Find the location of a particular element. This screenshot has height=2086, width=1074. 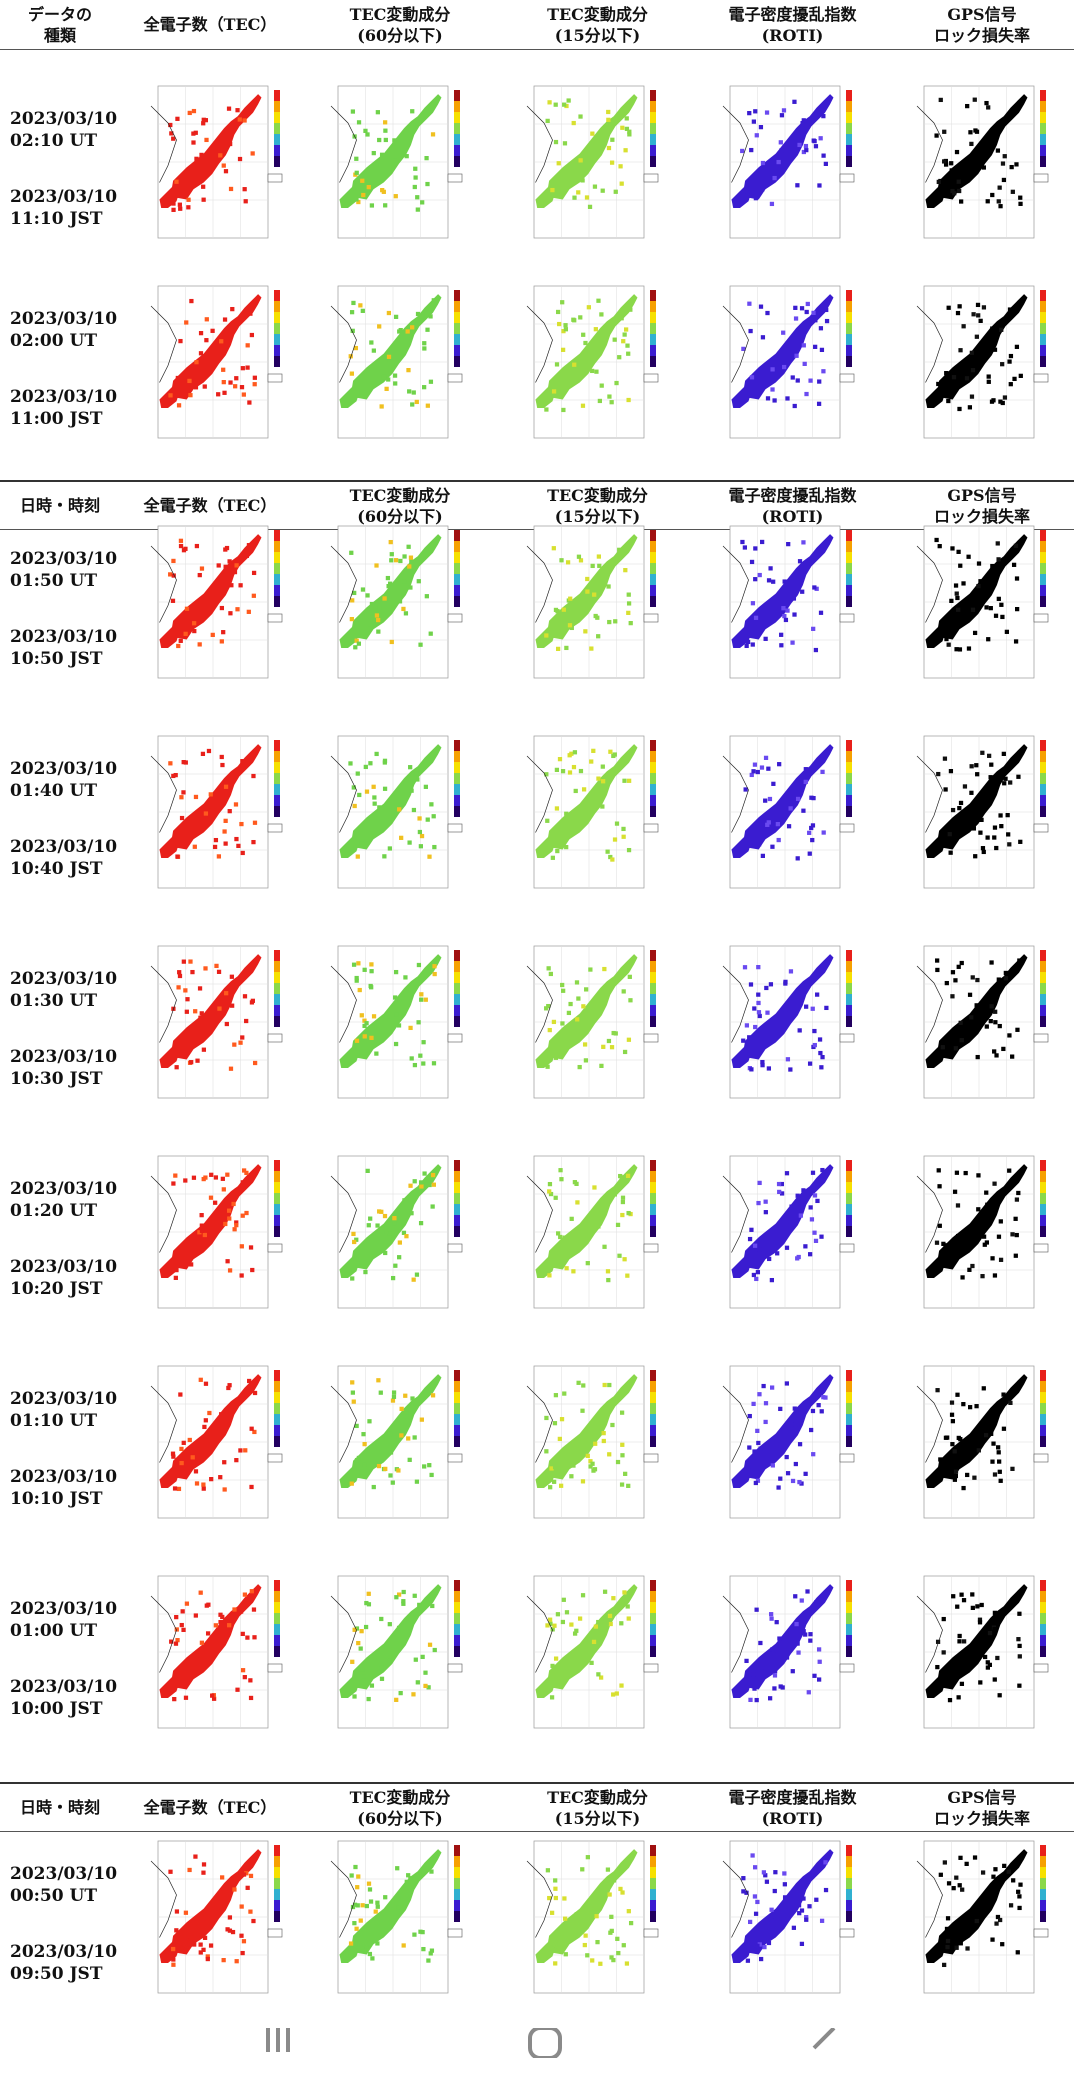

row-datetime-label: 2023/03/10 00:50 UT 2023/03/10 09:50 JST is located at coordinates (65, 1924).